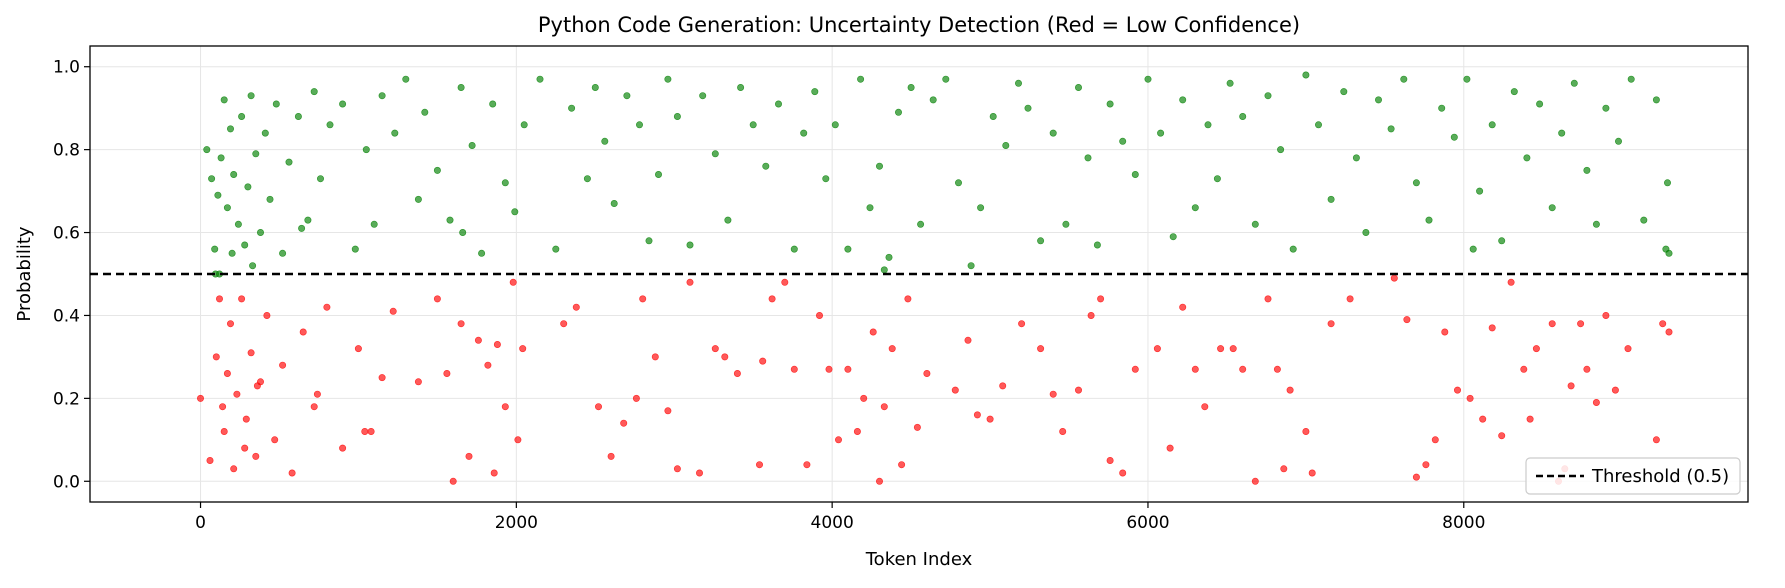  Describe the element at coordinates (24, 273) in the screenshot. I see `y-axis-label: Probability` at that location.